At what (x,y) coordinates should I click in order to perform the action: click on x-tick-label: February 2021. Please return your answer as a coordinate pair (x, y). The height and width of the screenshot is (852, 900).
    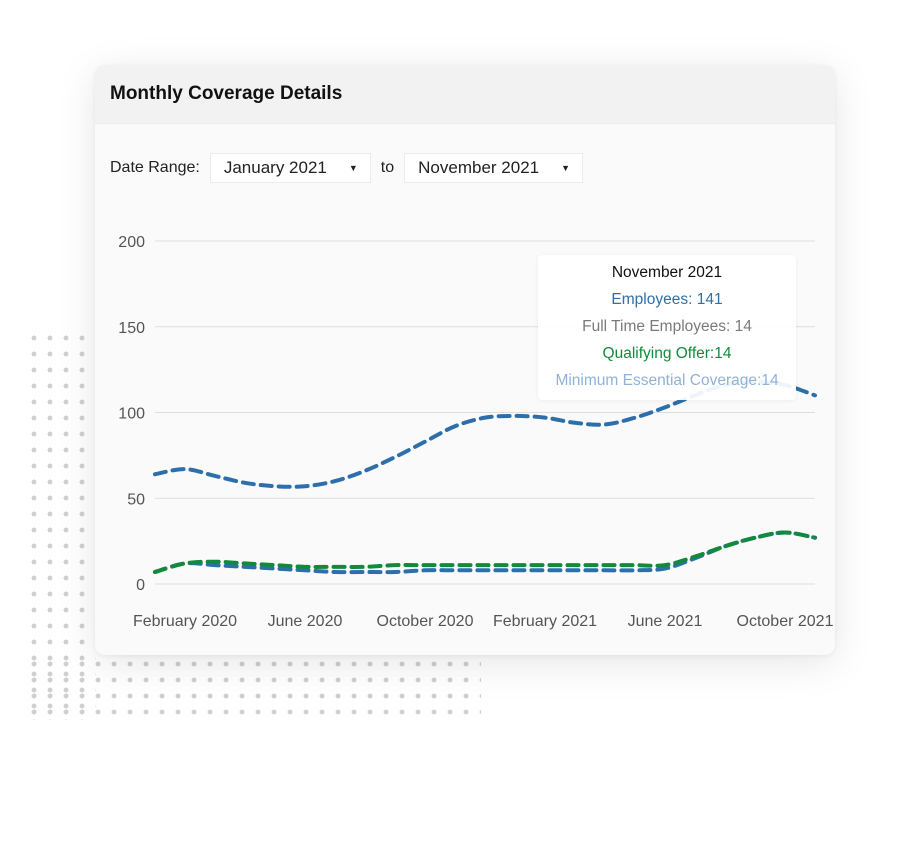
    Looking at the image, I should click on (545, 621).